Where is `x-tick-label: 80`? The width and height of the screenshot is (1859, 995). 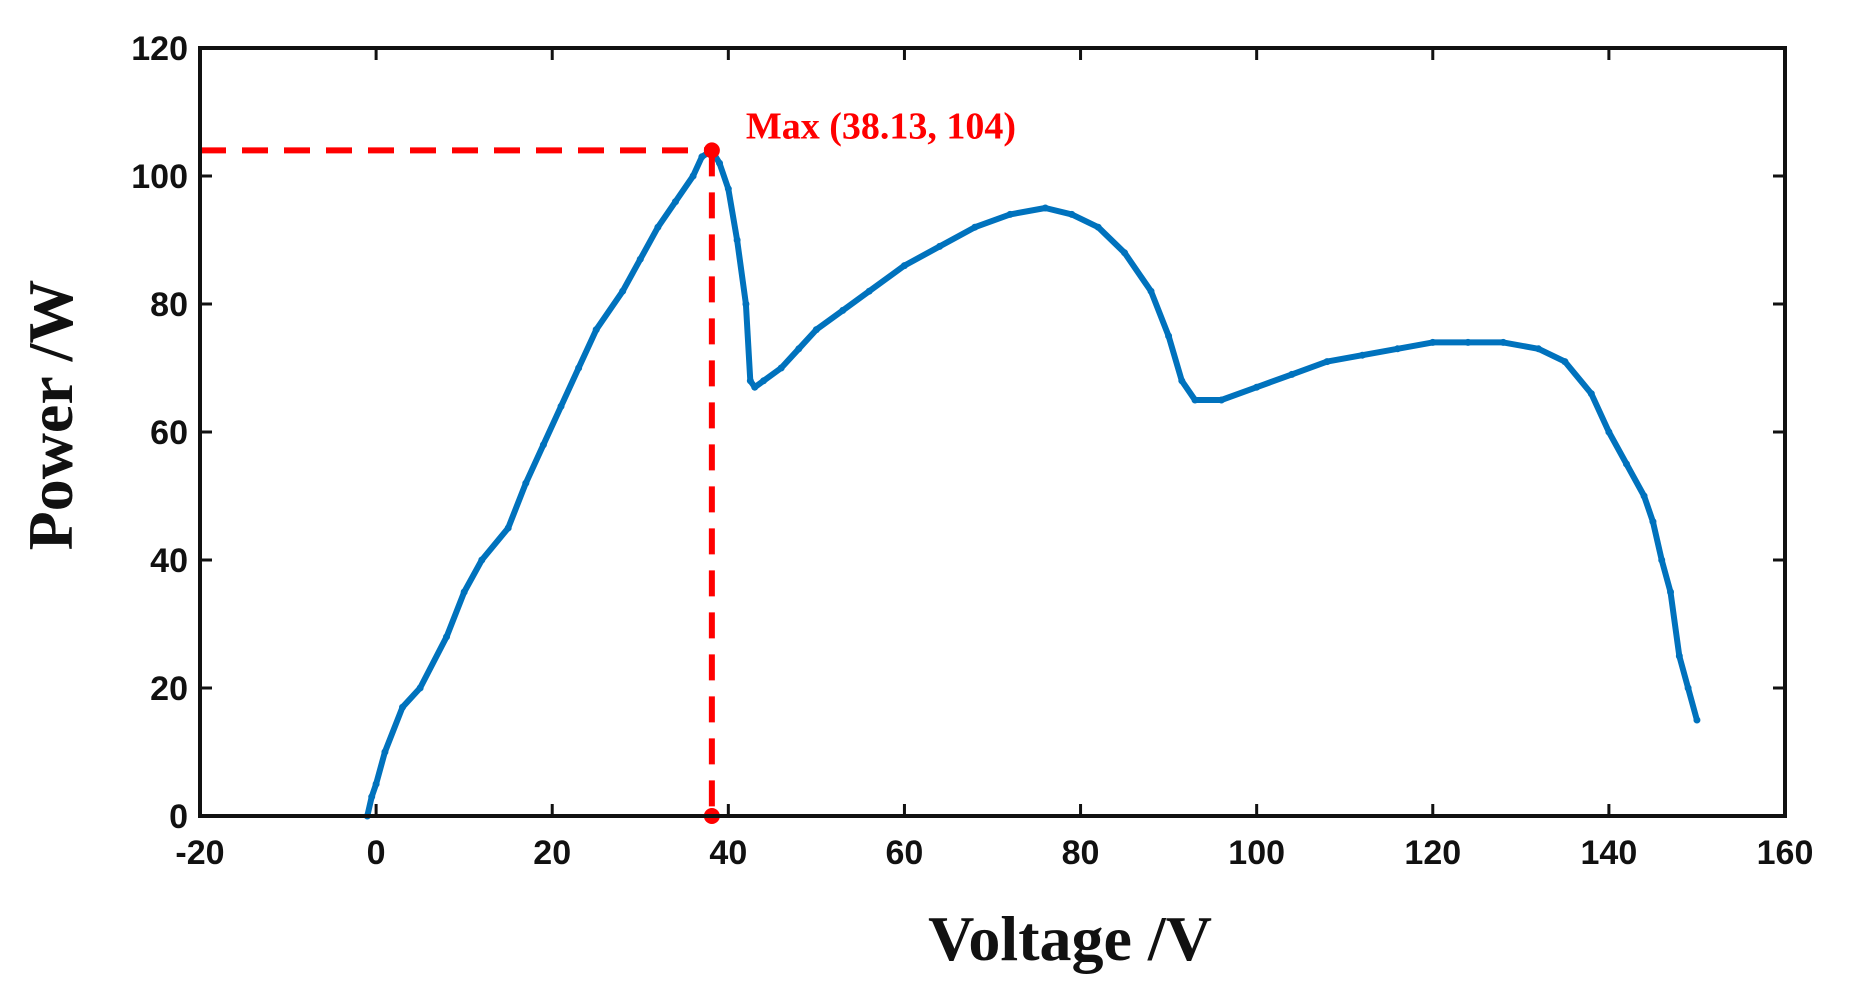 x-tick-label: 80 is located at coordinates (1081, 853).